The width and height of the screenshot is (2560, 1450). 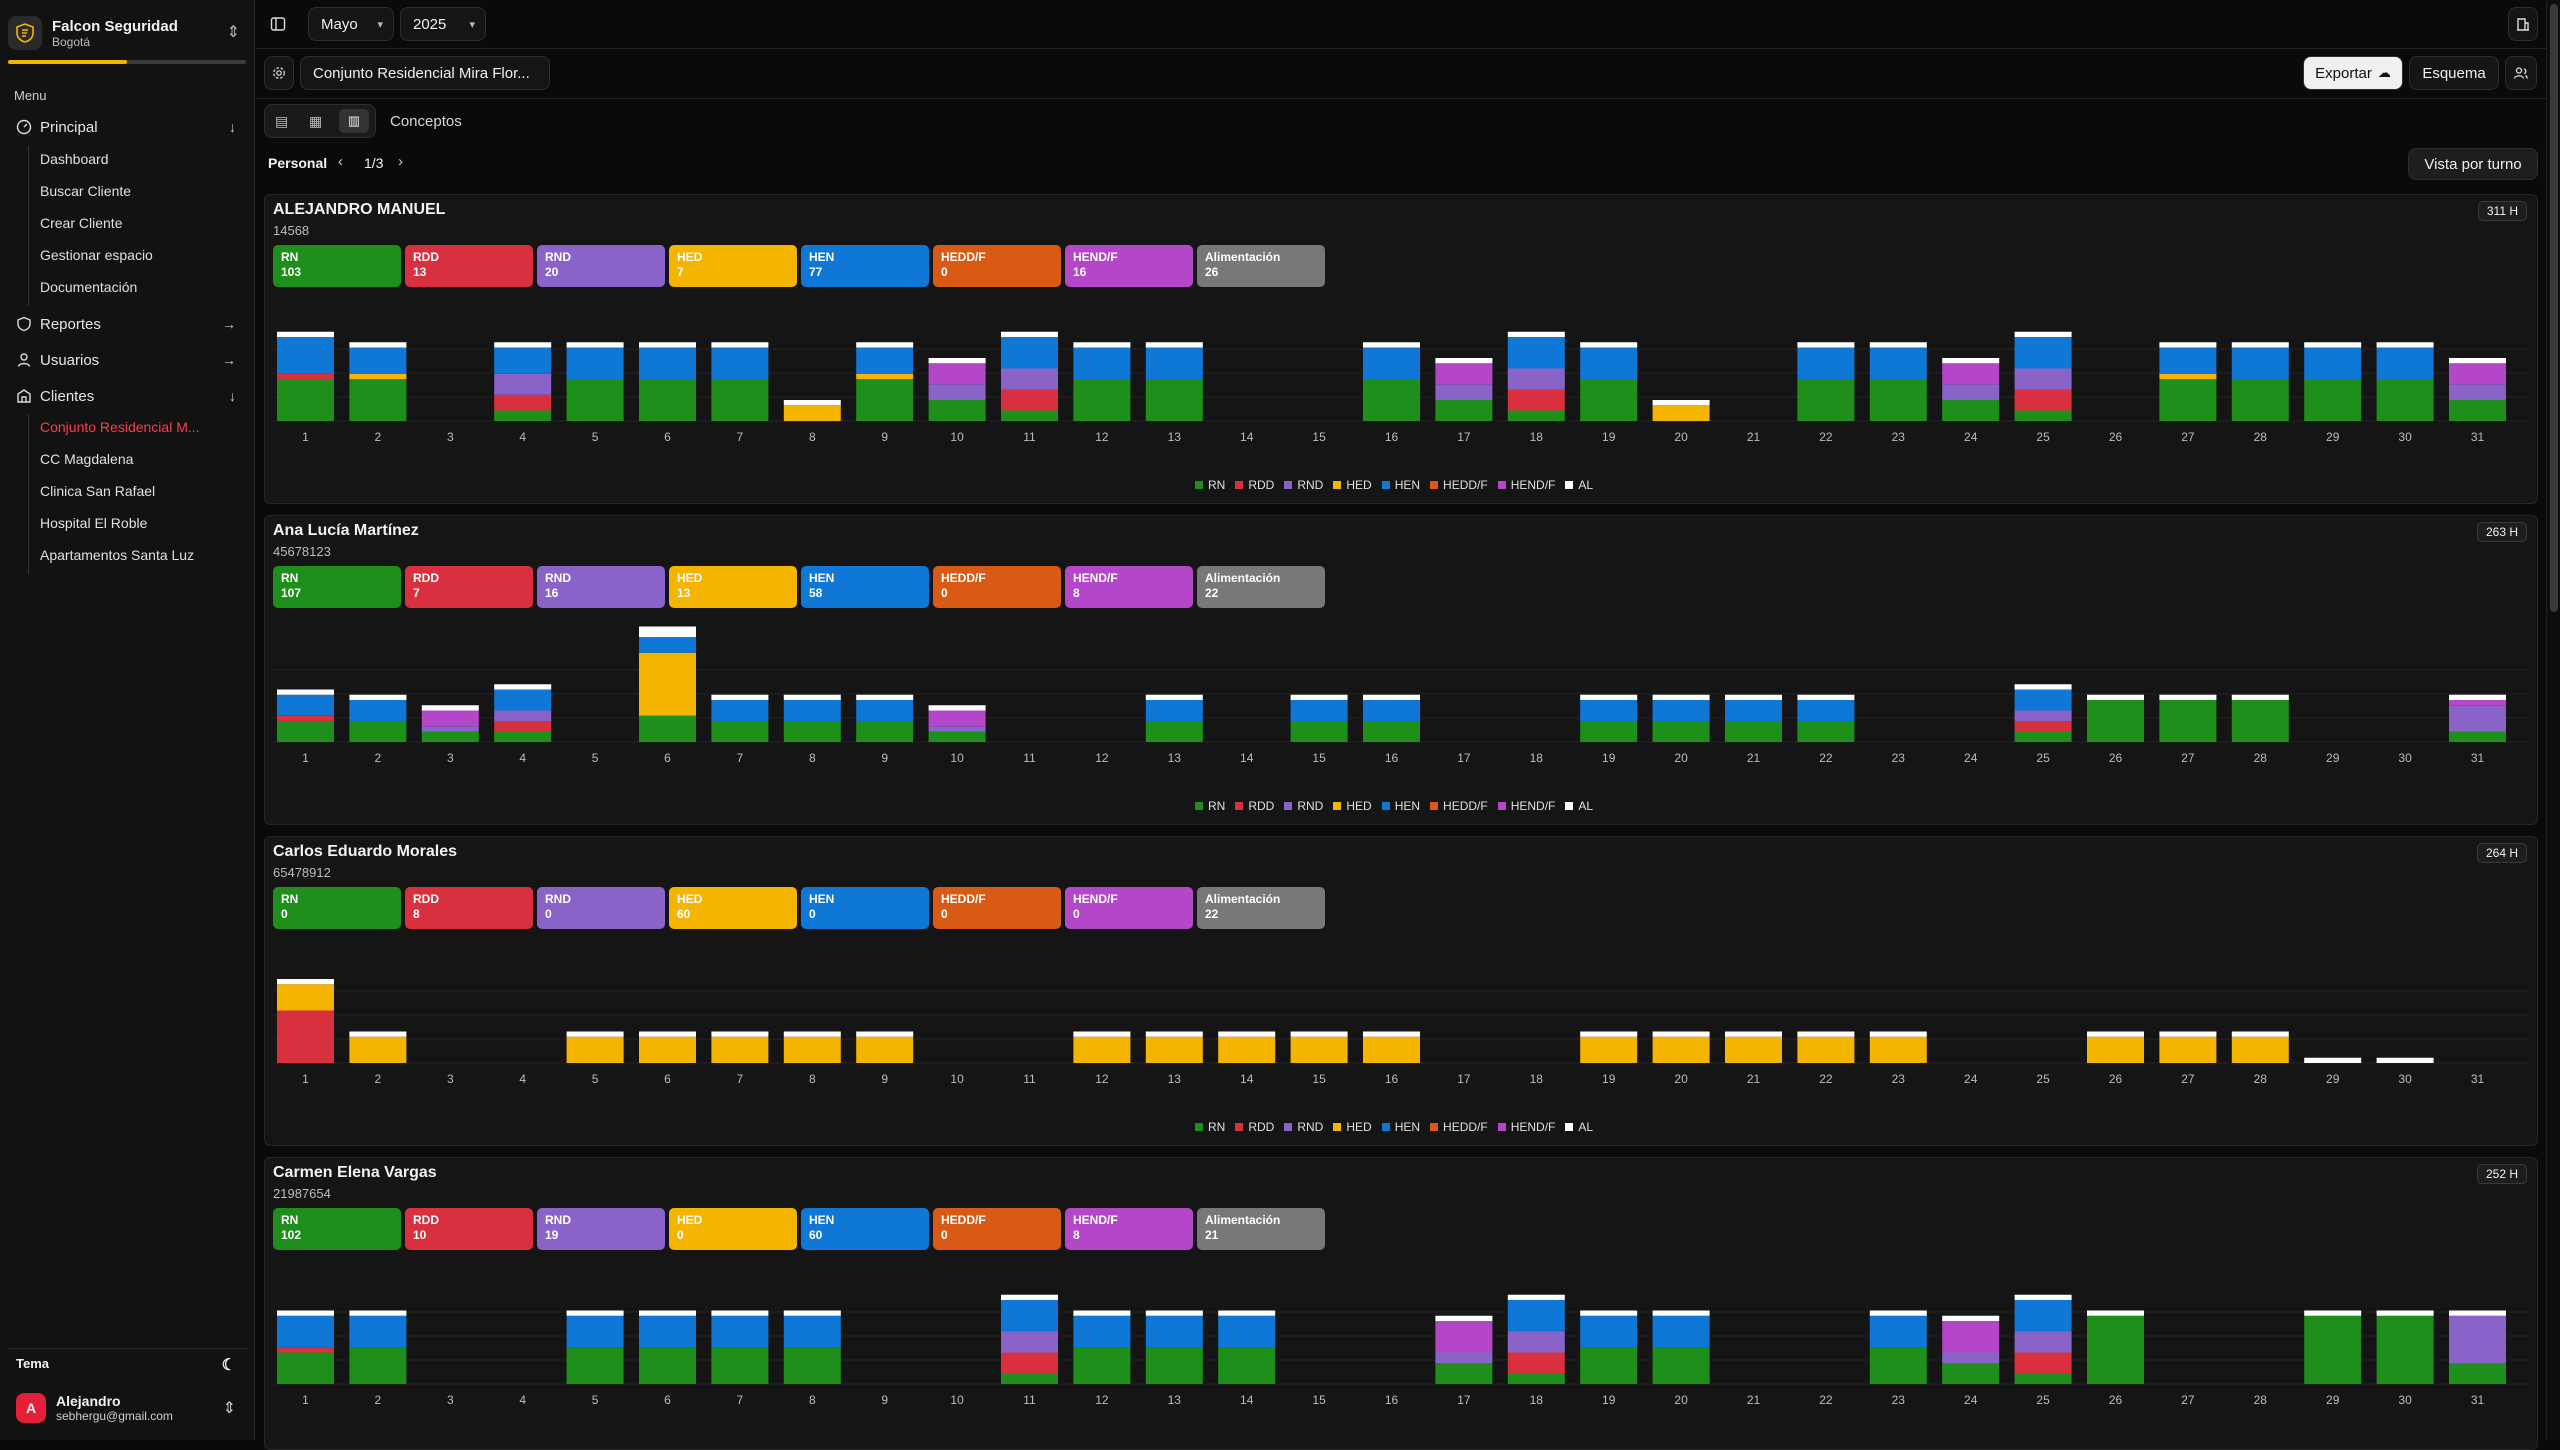 I want to click on shift-view-button: Vista por turno, so click(x=2473, y=164).